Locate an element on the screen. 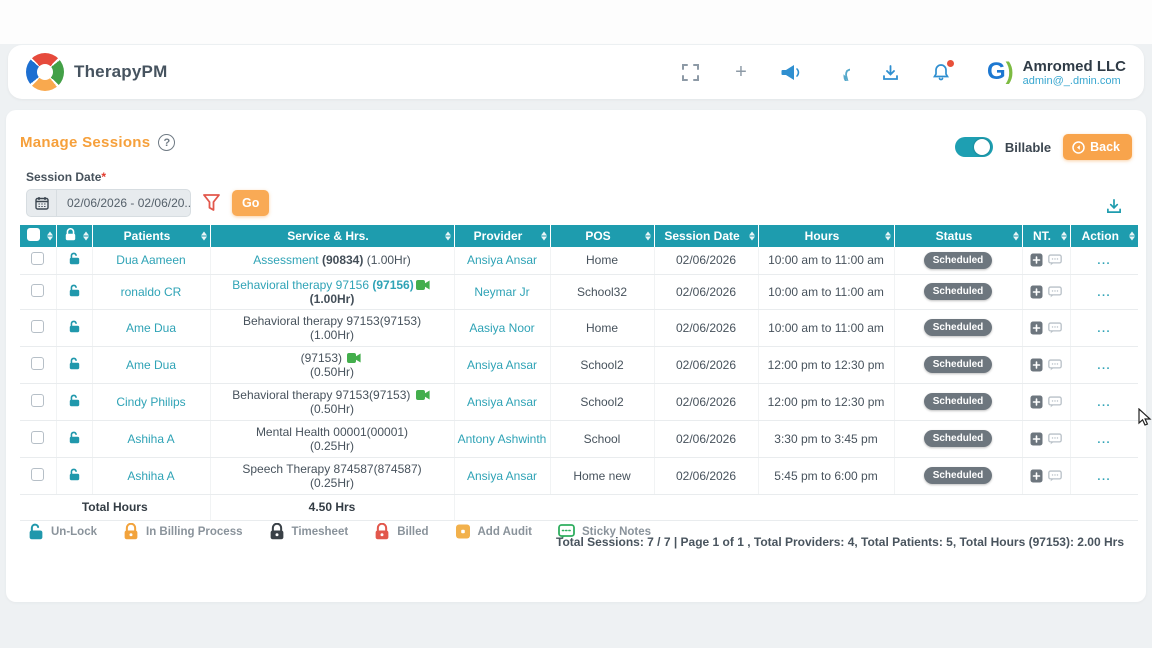 The width and height of the screenshot is (1152, 648). service-text: Assessment is located at coordinates (287, 260).